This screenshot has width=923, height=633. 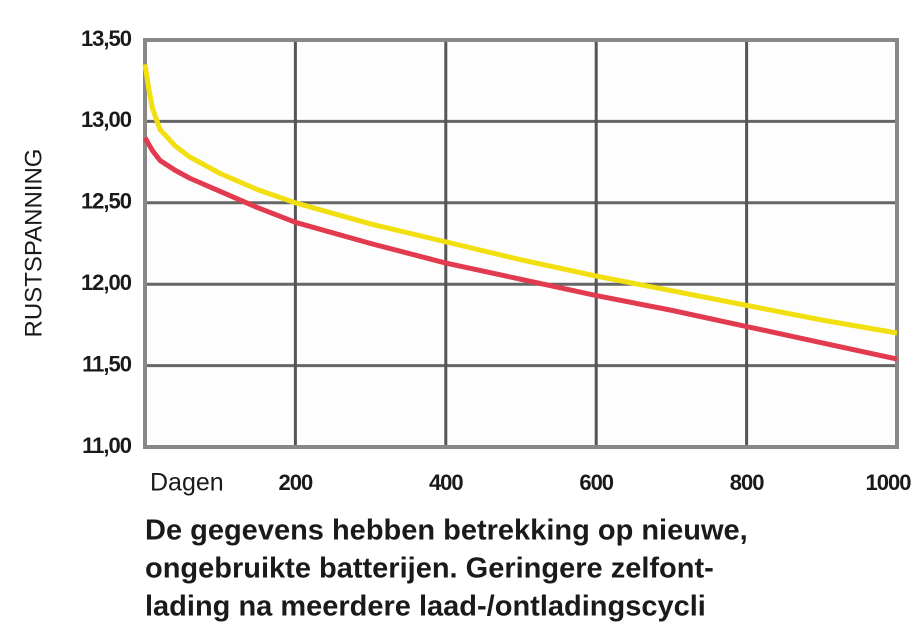 I want to click on y-tick-label: 11,00, so click(x=107, y=445).